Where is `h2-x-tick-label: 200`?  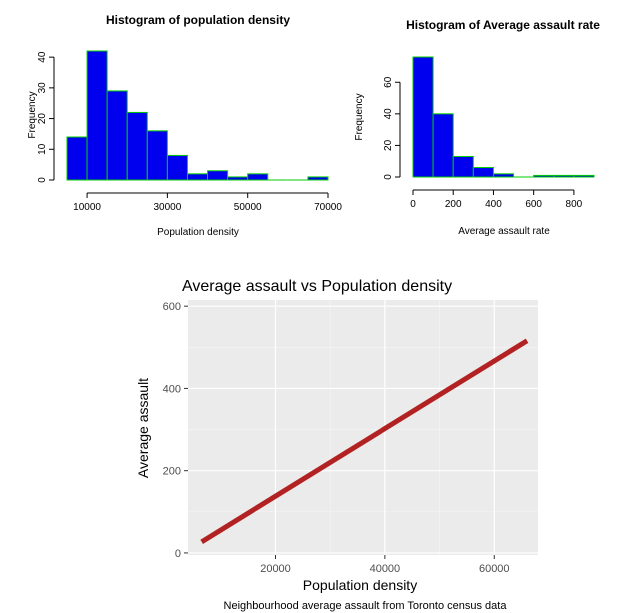 h2-x-tick-label: 200 is located at coordinates (453, 204).